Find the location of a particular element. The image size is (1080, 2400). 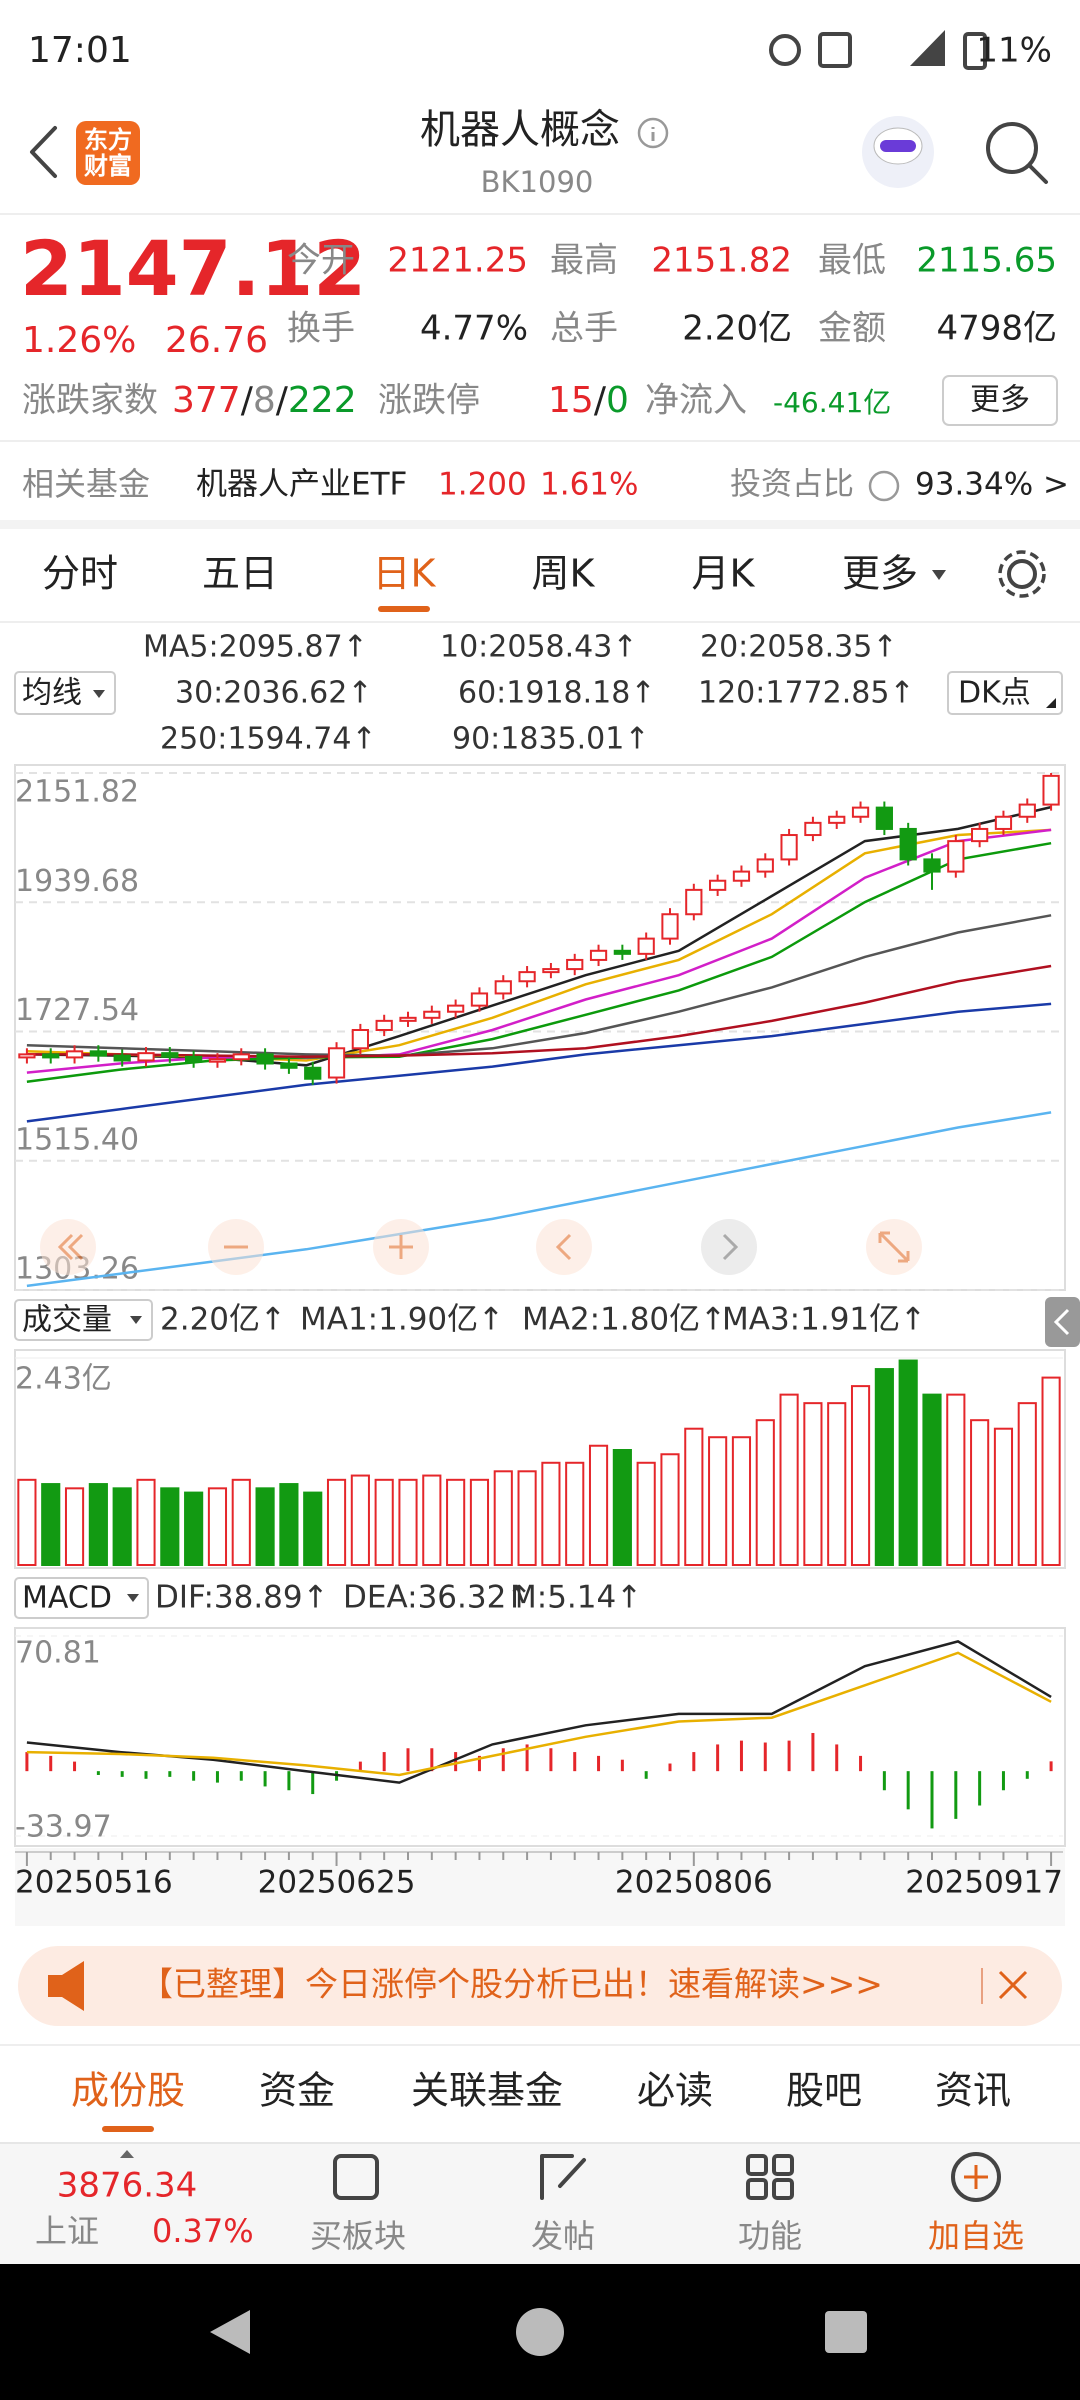

macd-selector-label: MACD is located at coordinates (67, 1598).